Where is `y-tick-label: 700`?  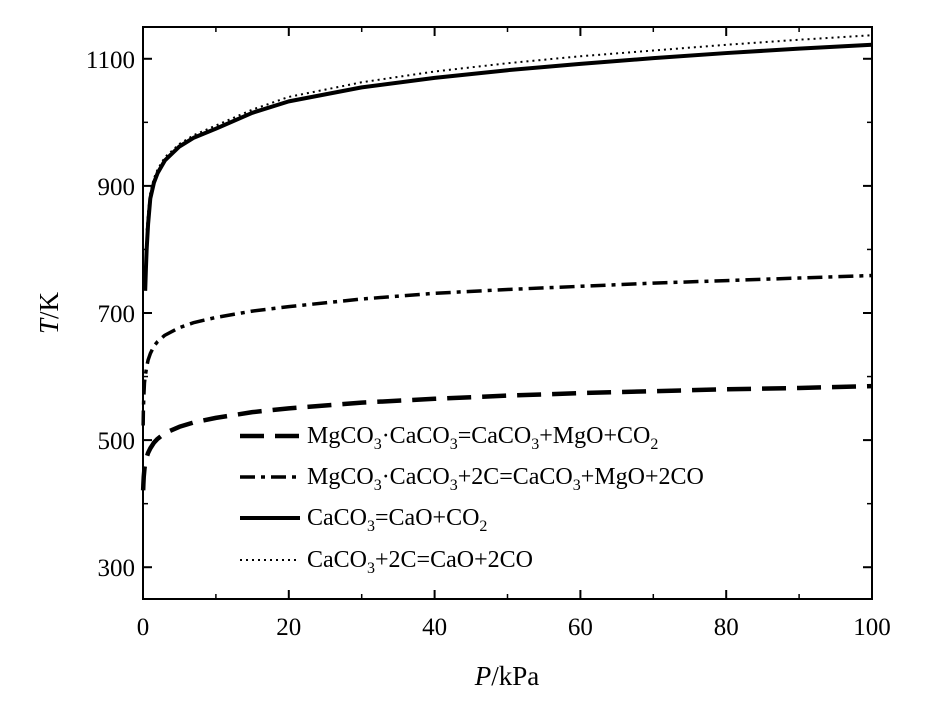 y-tick-label: 700 is located at coordinates (117, 314).